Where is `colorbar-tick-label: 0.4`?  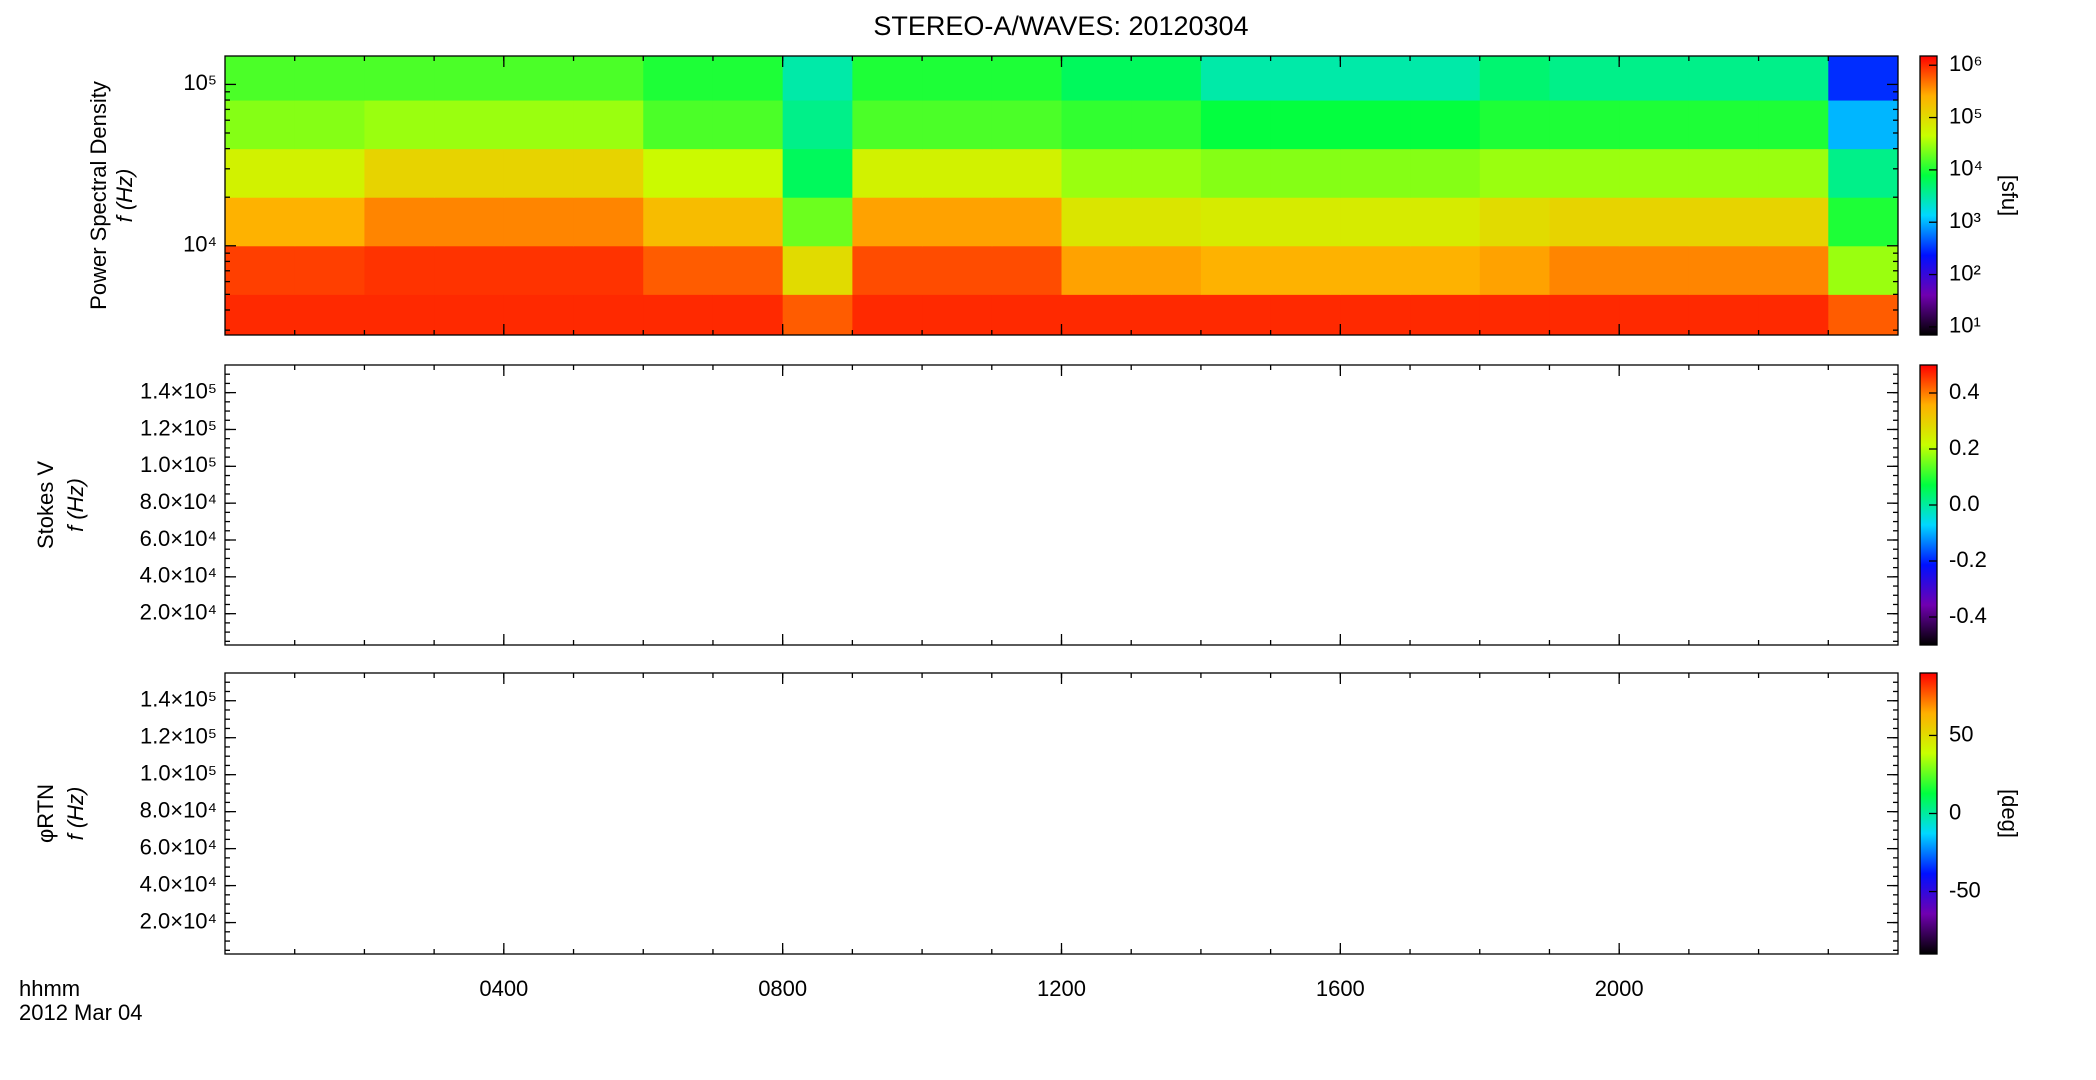
colorbar-tick-label: 0.4 is located at coordinates (1964, 391).